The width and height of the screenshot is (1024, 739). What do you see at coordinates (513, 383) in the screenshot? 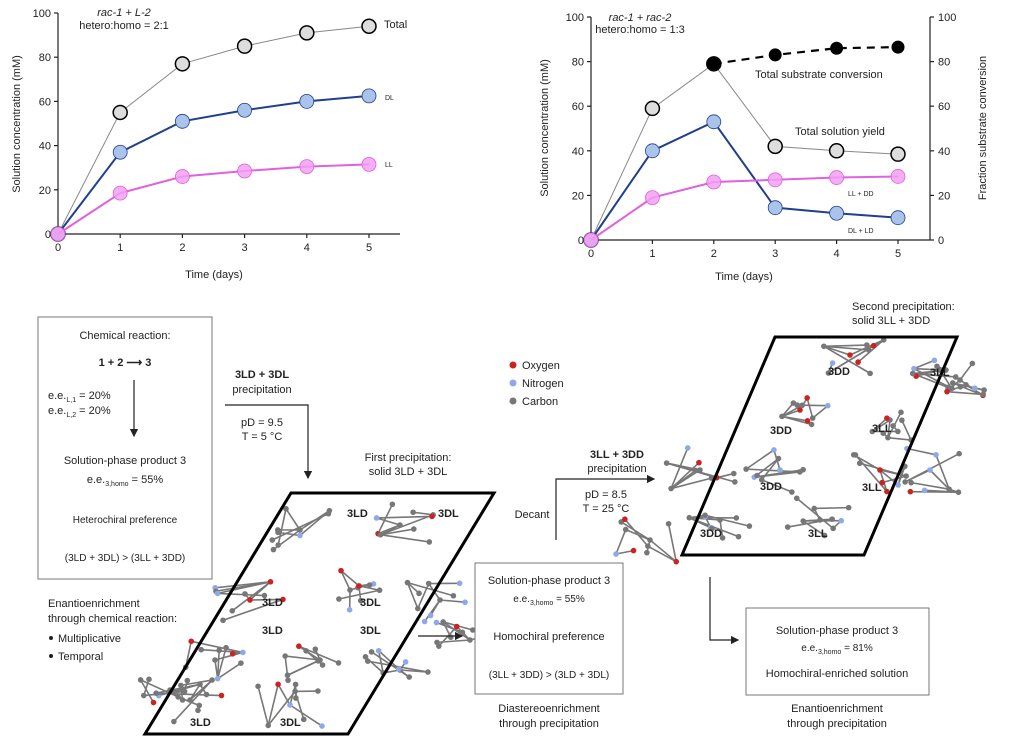
I see `nitrogen-swatch` at bounding box center [513, 383].